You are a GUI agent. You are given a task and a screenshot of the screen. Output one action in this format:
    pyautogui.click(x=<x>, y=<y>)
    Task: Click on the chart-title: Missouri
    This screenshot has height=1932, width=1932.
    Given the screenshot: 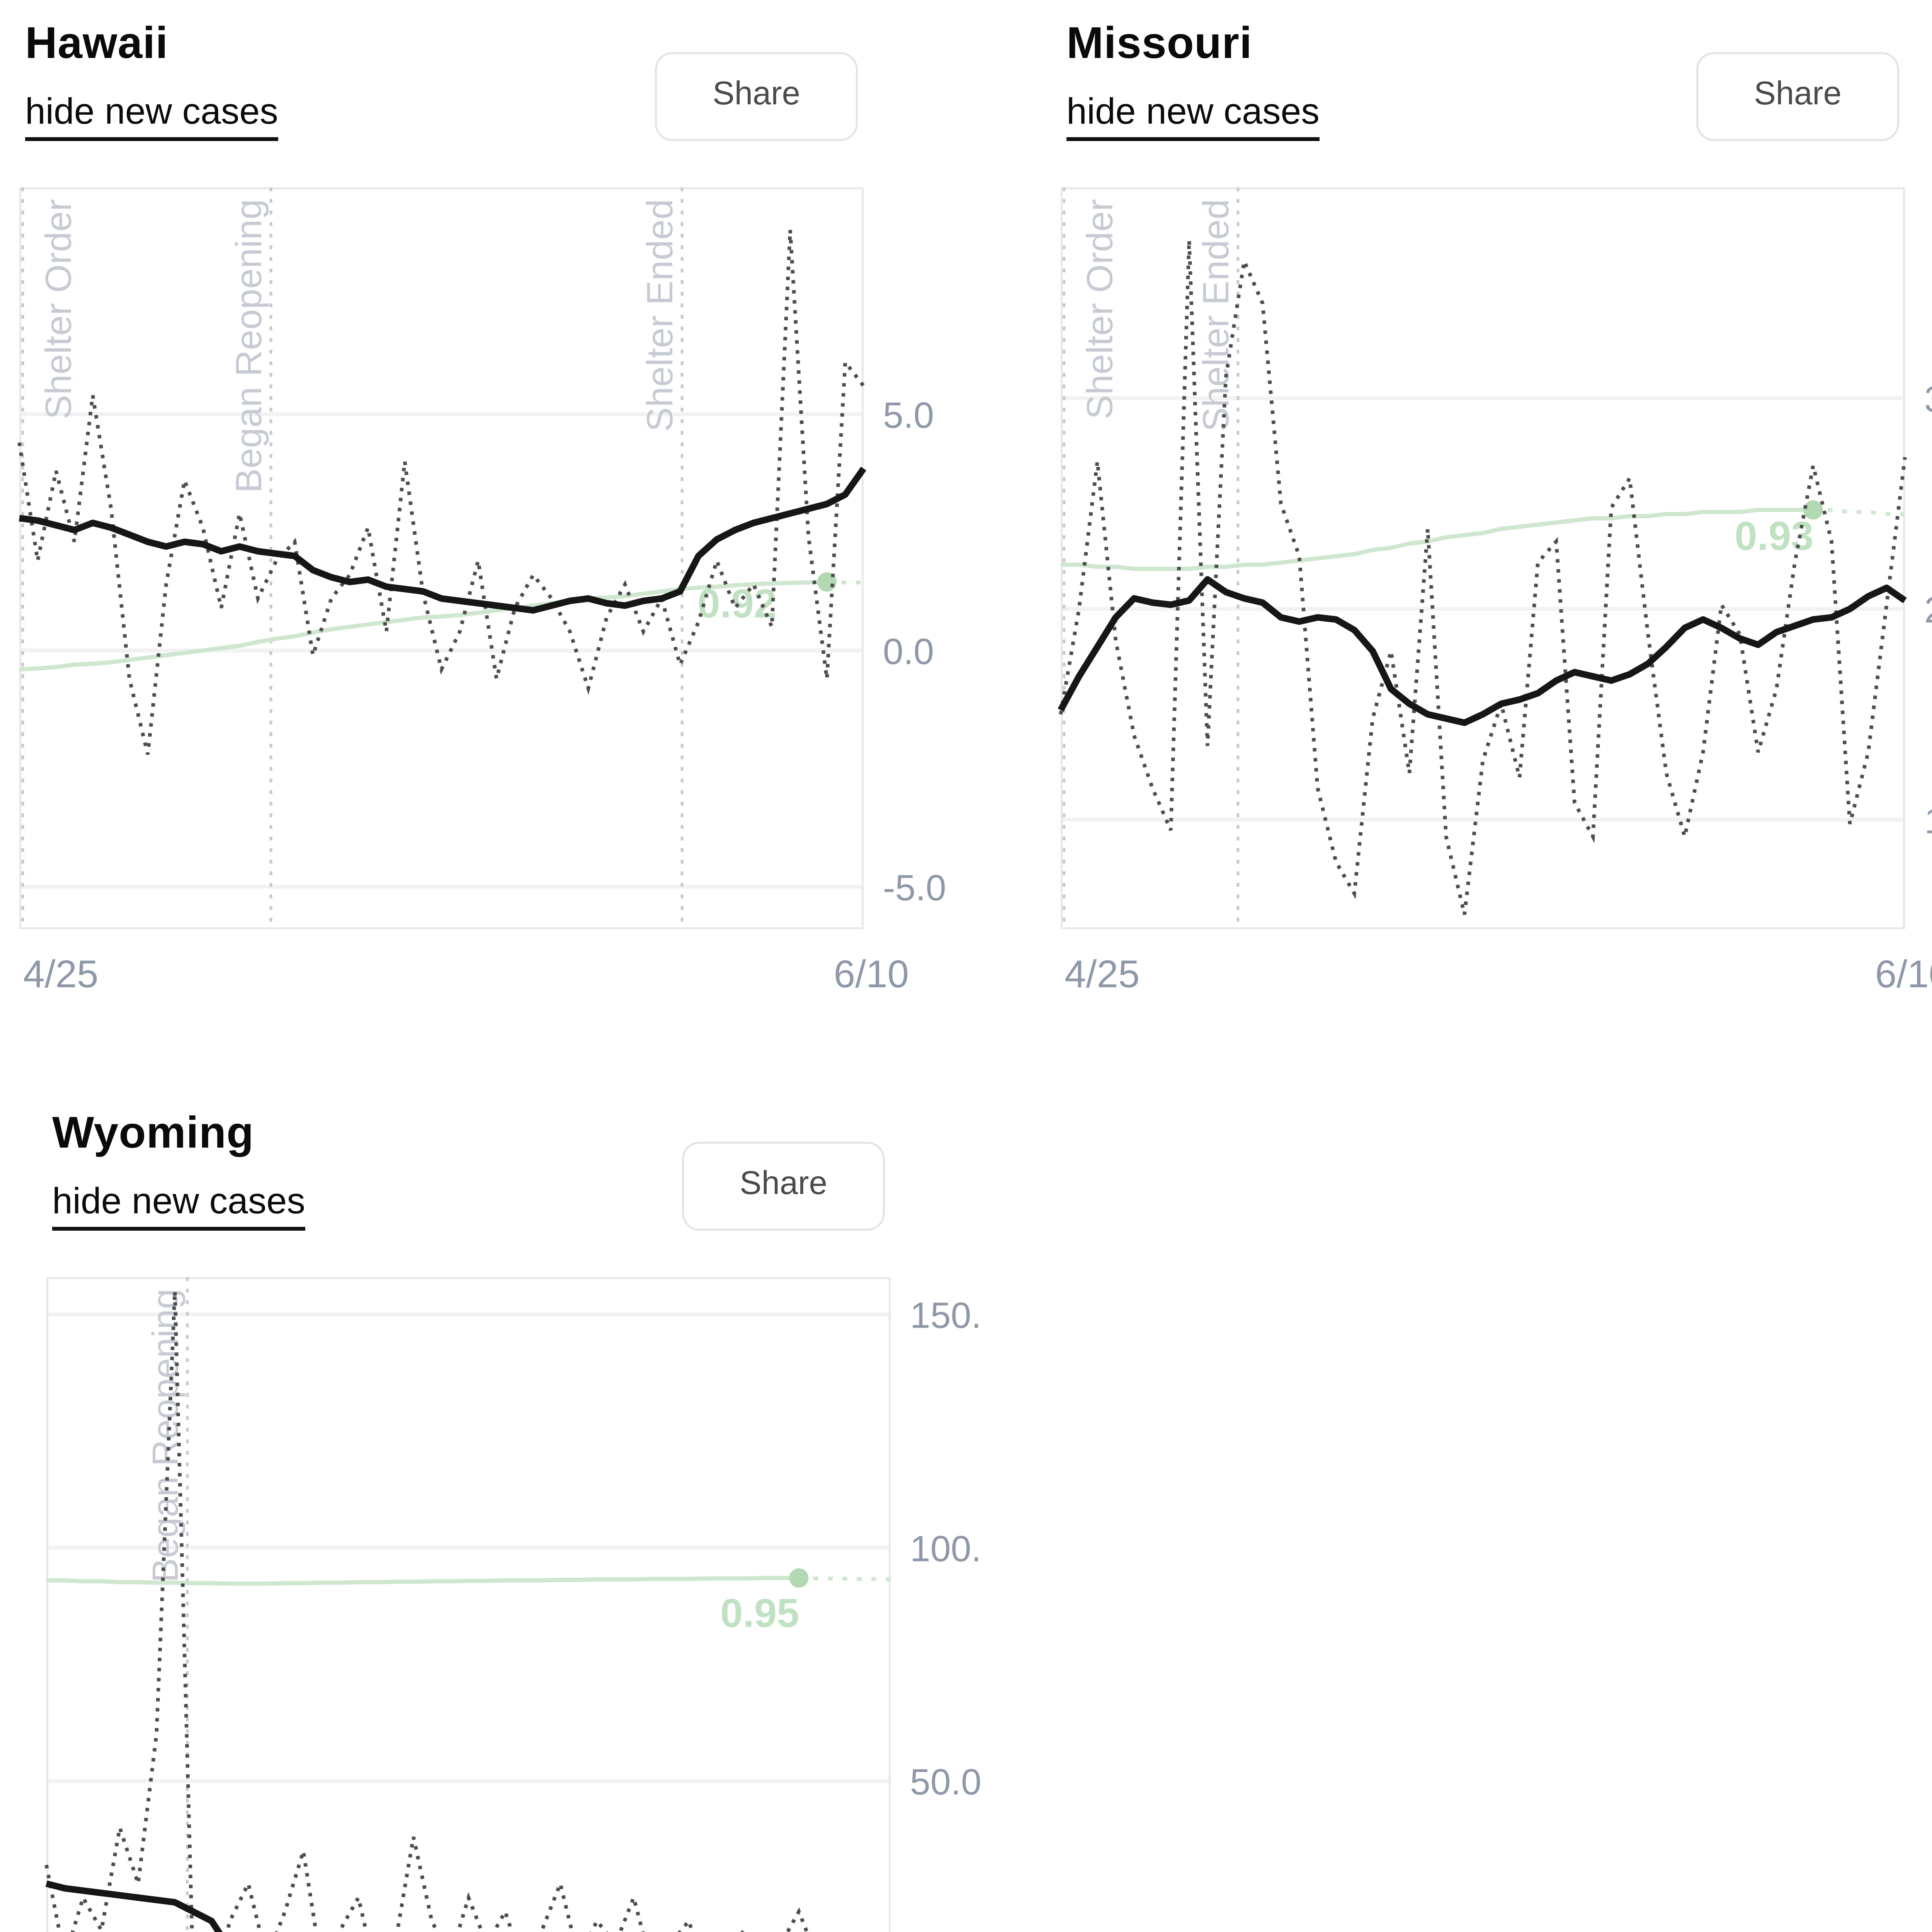 What is the action you would take?
    pyautogui.click(x=1159, y=43)
    